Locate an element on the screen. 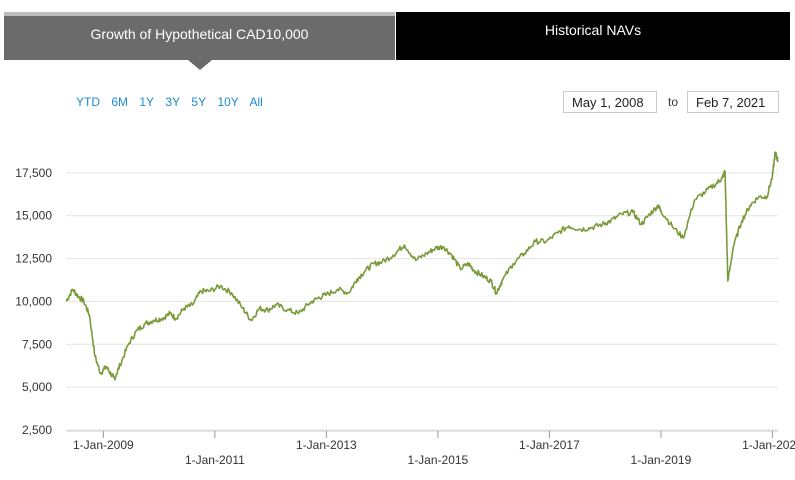 The image size is (795, 480). x-tick-label: 1-Jan-2013 is located at coordinates (326, 445).